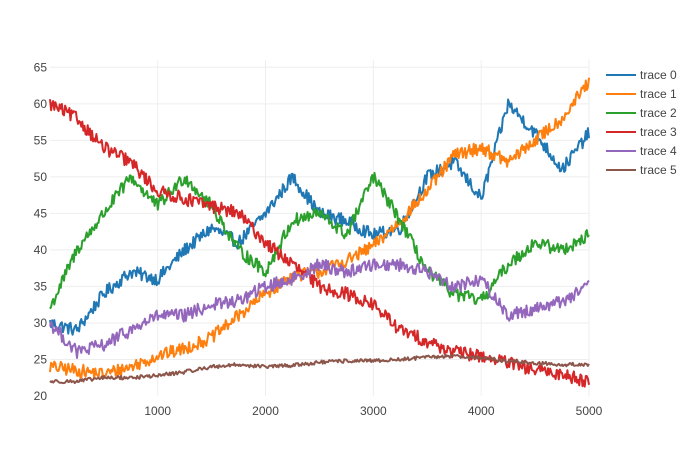 The height and width of the screenshot is (450, 700). Describe the element at coordinates (658, 94) in the screenshot. I see `legend-label: trace 1` at that location.